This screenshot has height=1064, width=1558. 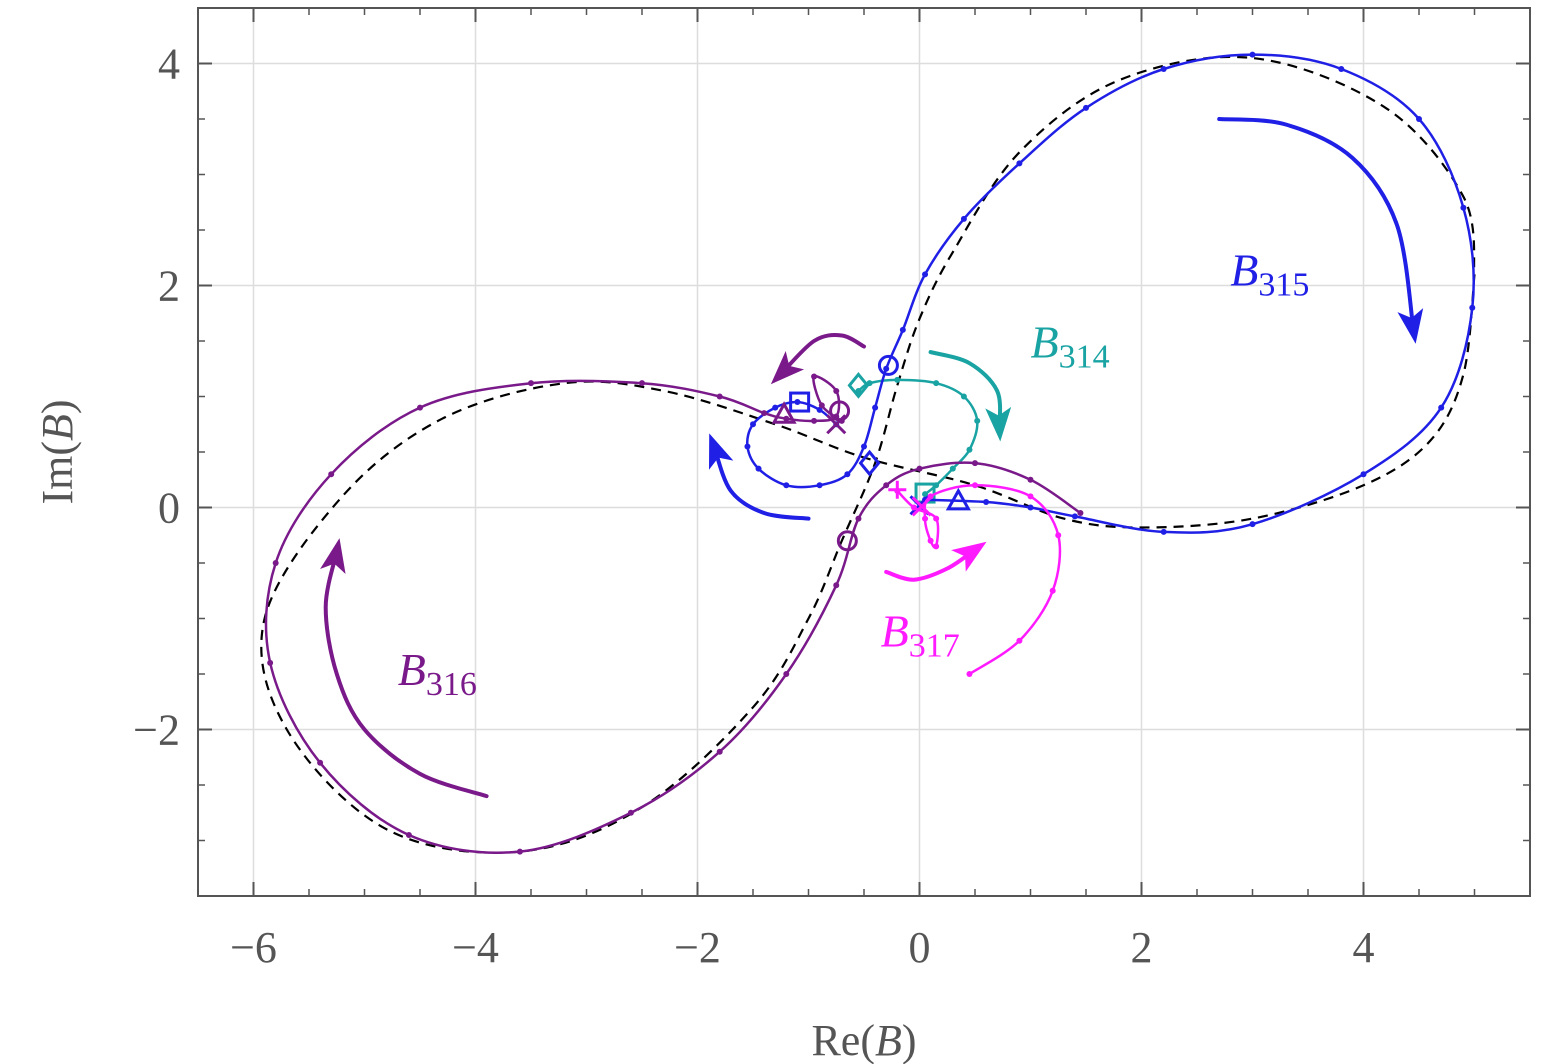 I want to click on x-tick-label: 4, so click(x=1364, y=947).